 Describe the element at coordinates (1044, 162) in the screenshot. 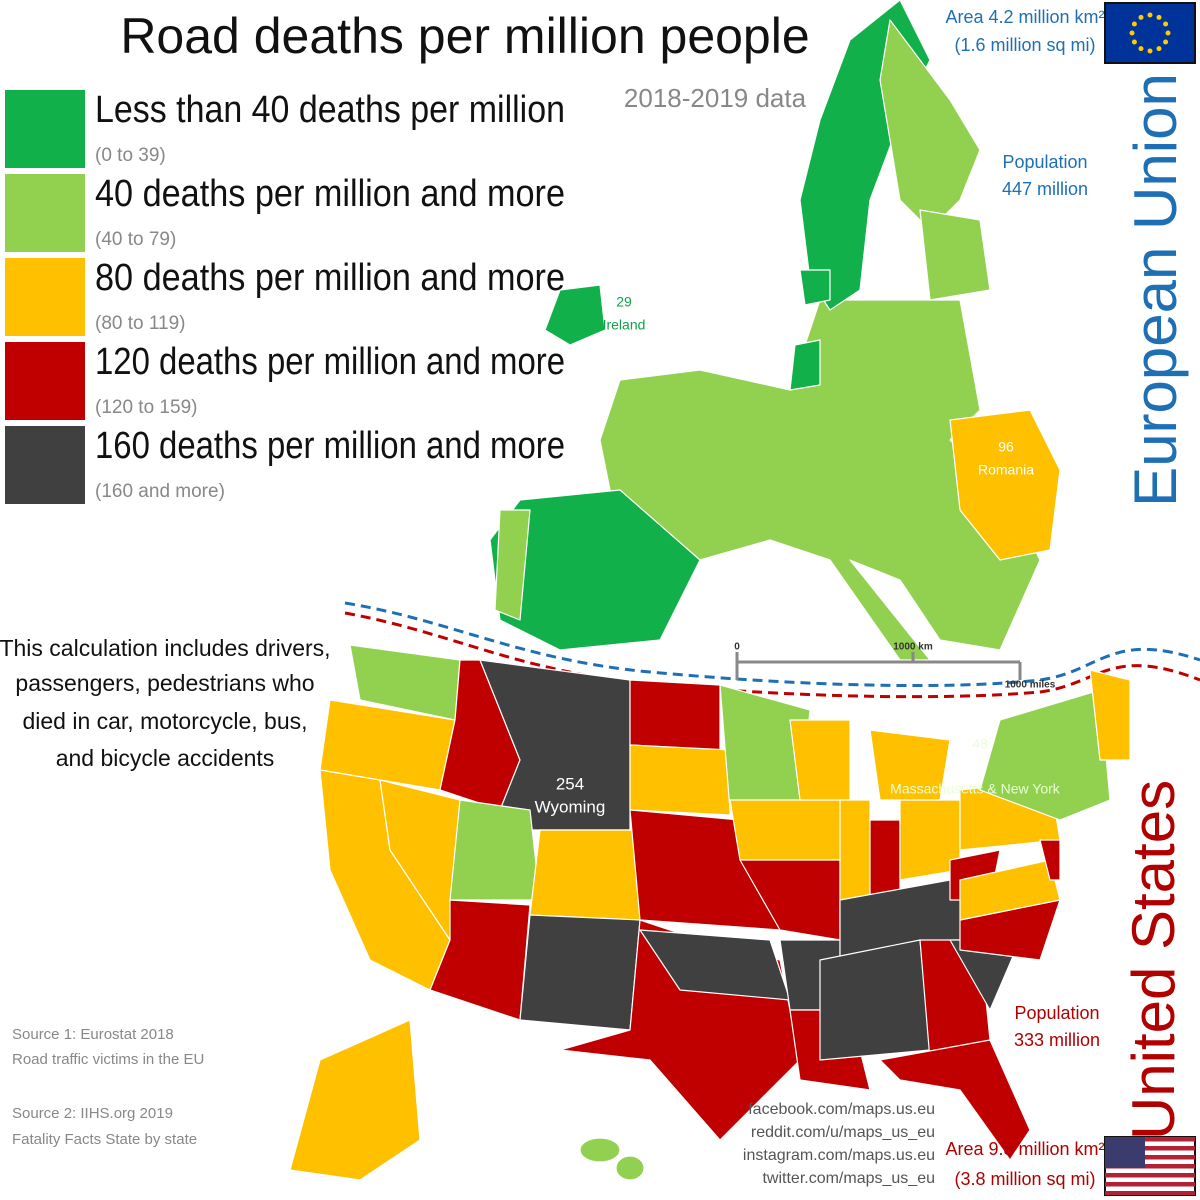

I see `eu-population-label: Population` at that location.